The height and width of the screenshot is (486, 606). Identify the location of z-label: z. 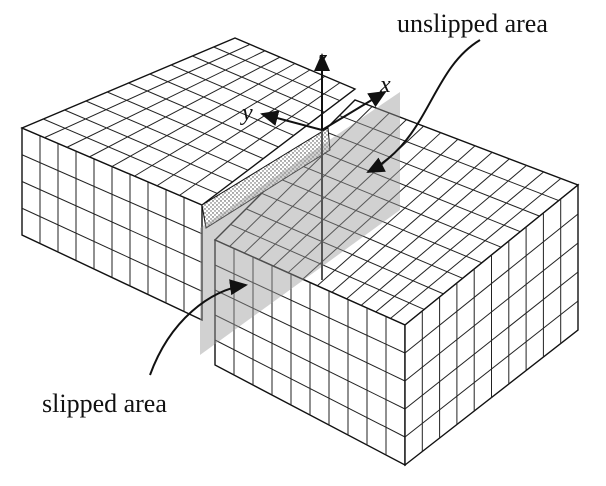
(322, 59).